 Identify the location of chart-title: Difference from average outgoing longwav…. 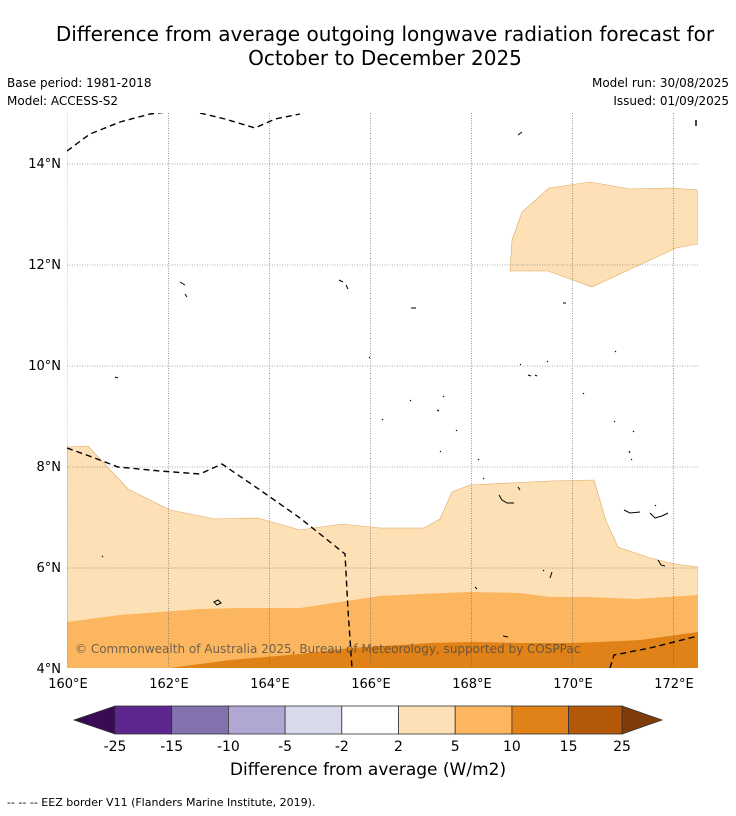
(368, 46).